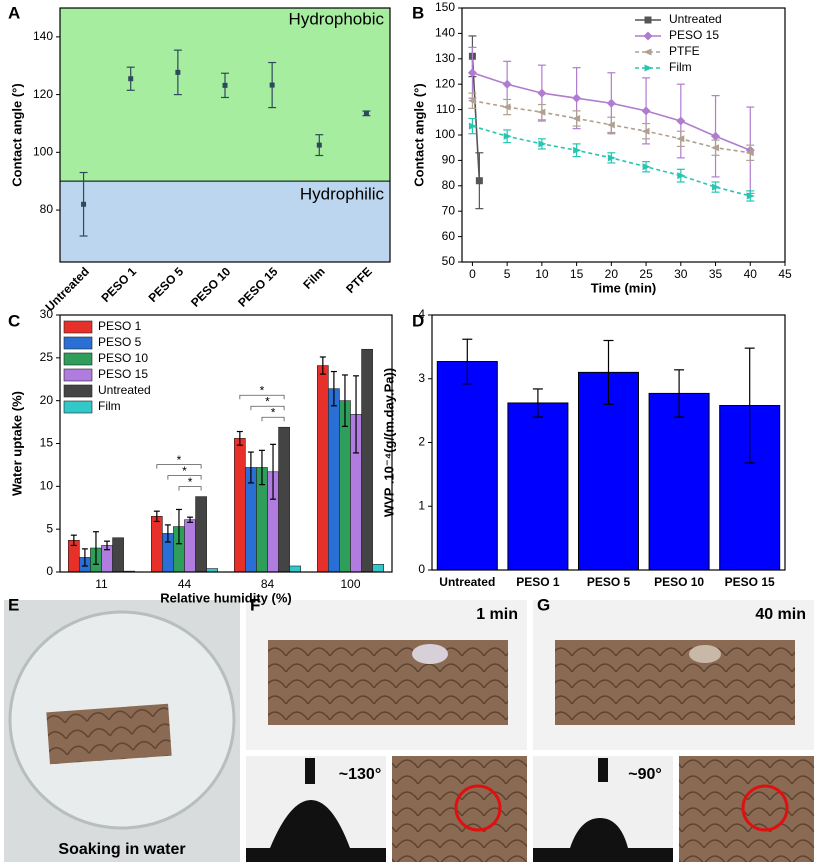 This screenshot has width=817, height=868. Describe the element at coordinates (421, 314) in the screenshot. I see `y-tick-label: 4` at that location.